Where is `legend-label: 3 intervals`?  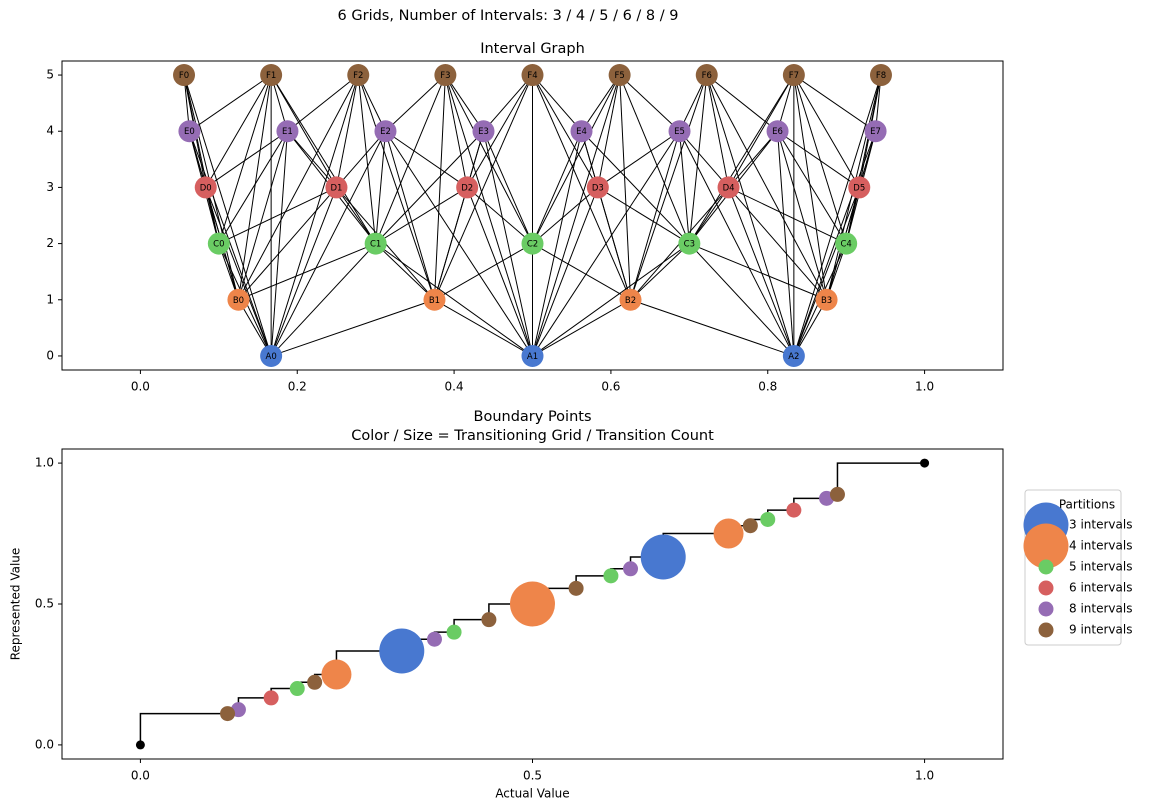 legend-label: 3 intervals is located at coordinates (1100, 525).